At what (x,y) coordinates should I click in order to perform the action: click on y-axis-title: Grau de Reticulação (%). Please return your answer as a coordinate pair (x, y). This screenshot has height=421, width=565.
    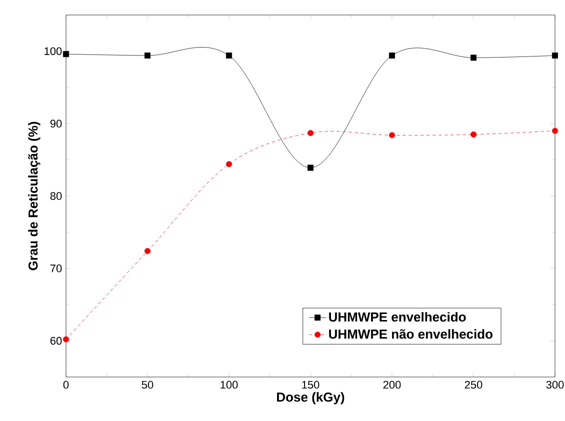
    Looking at the image, I should click on (34, 196).